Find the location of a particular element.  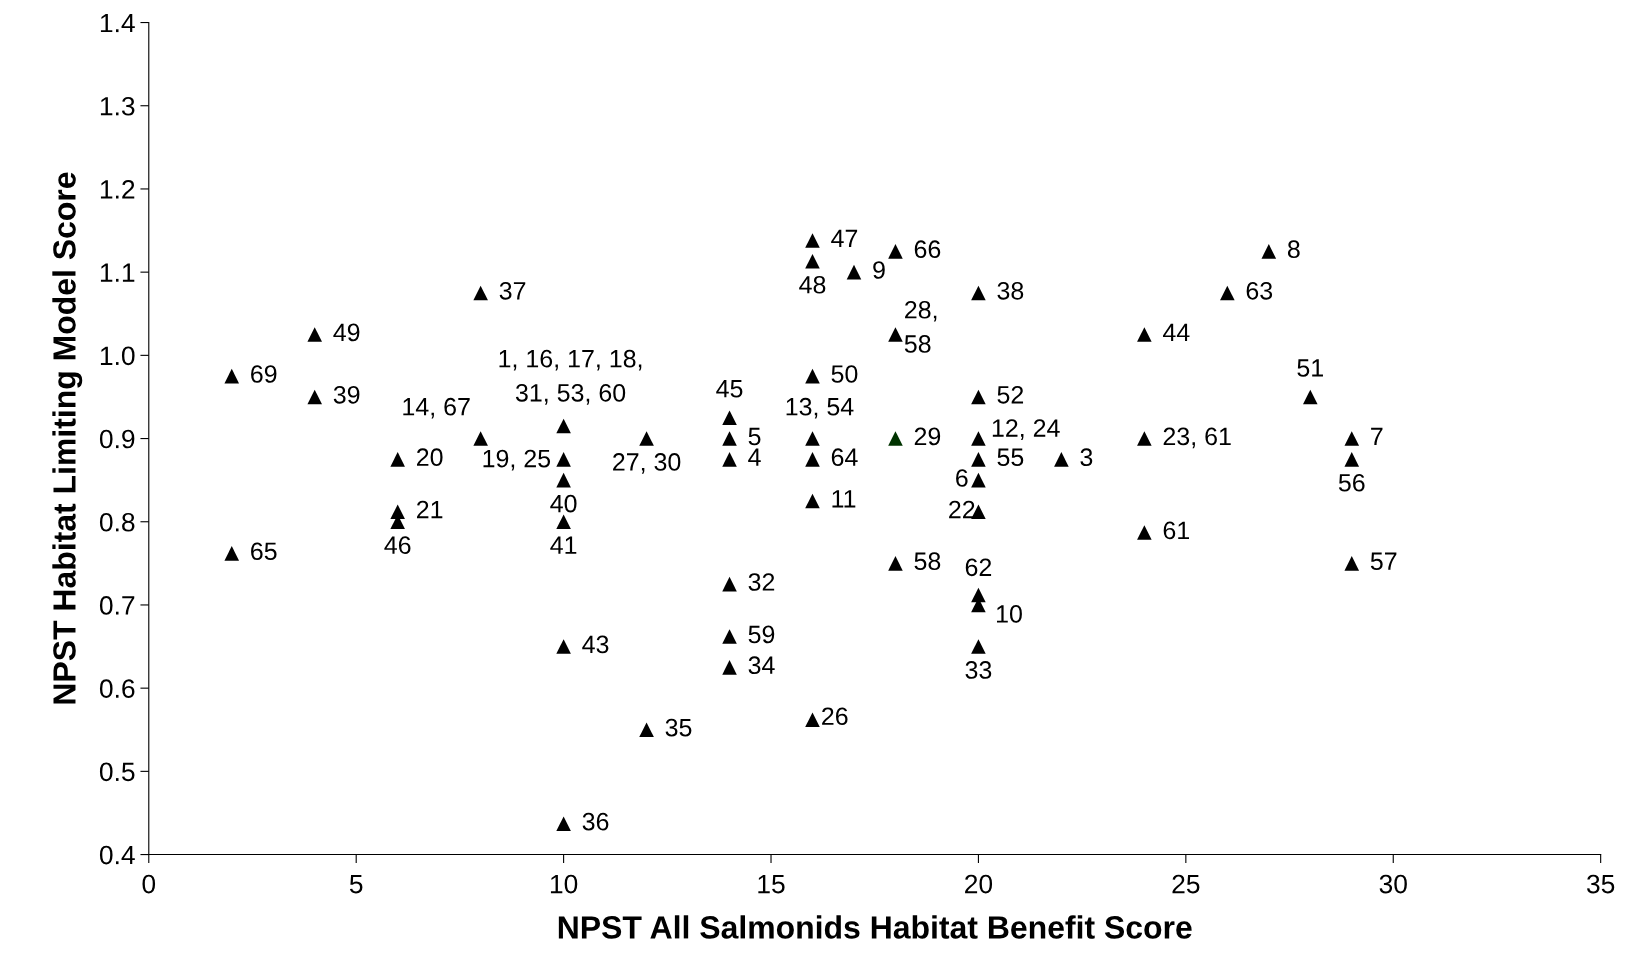

annotation: 3 is located at coordinates (1086, 457).